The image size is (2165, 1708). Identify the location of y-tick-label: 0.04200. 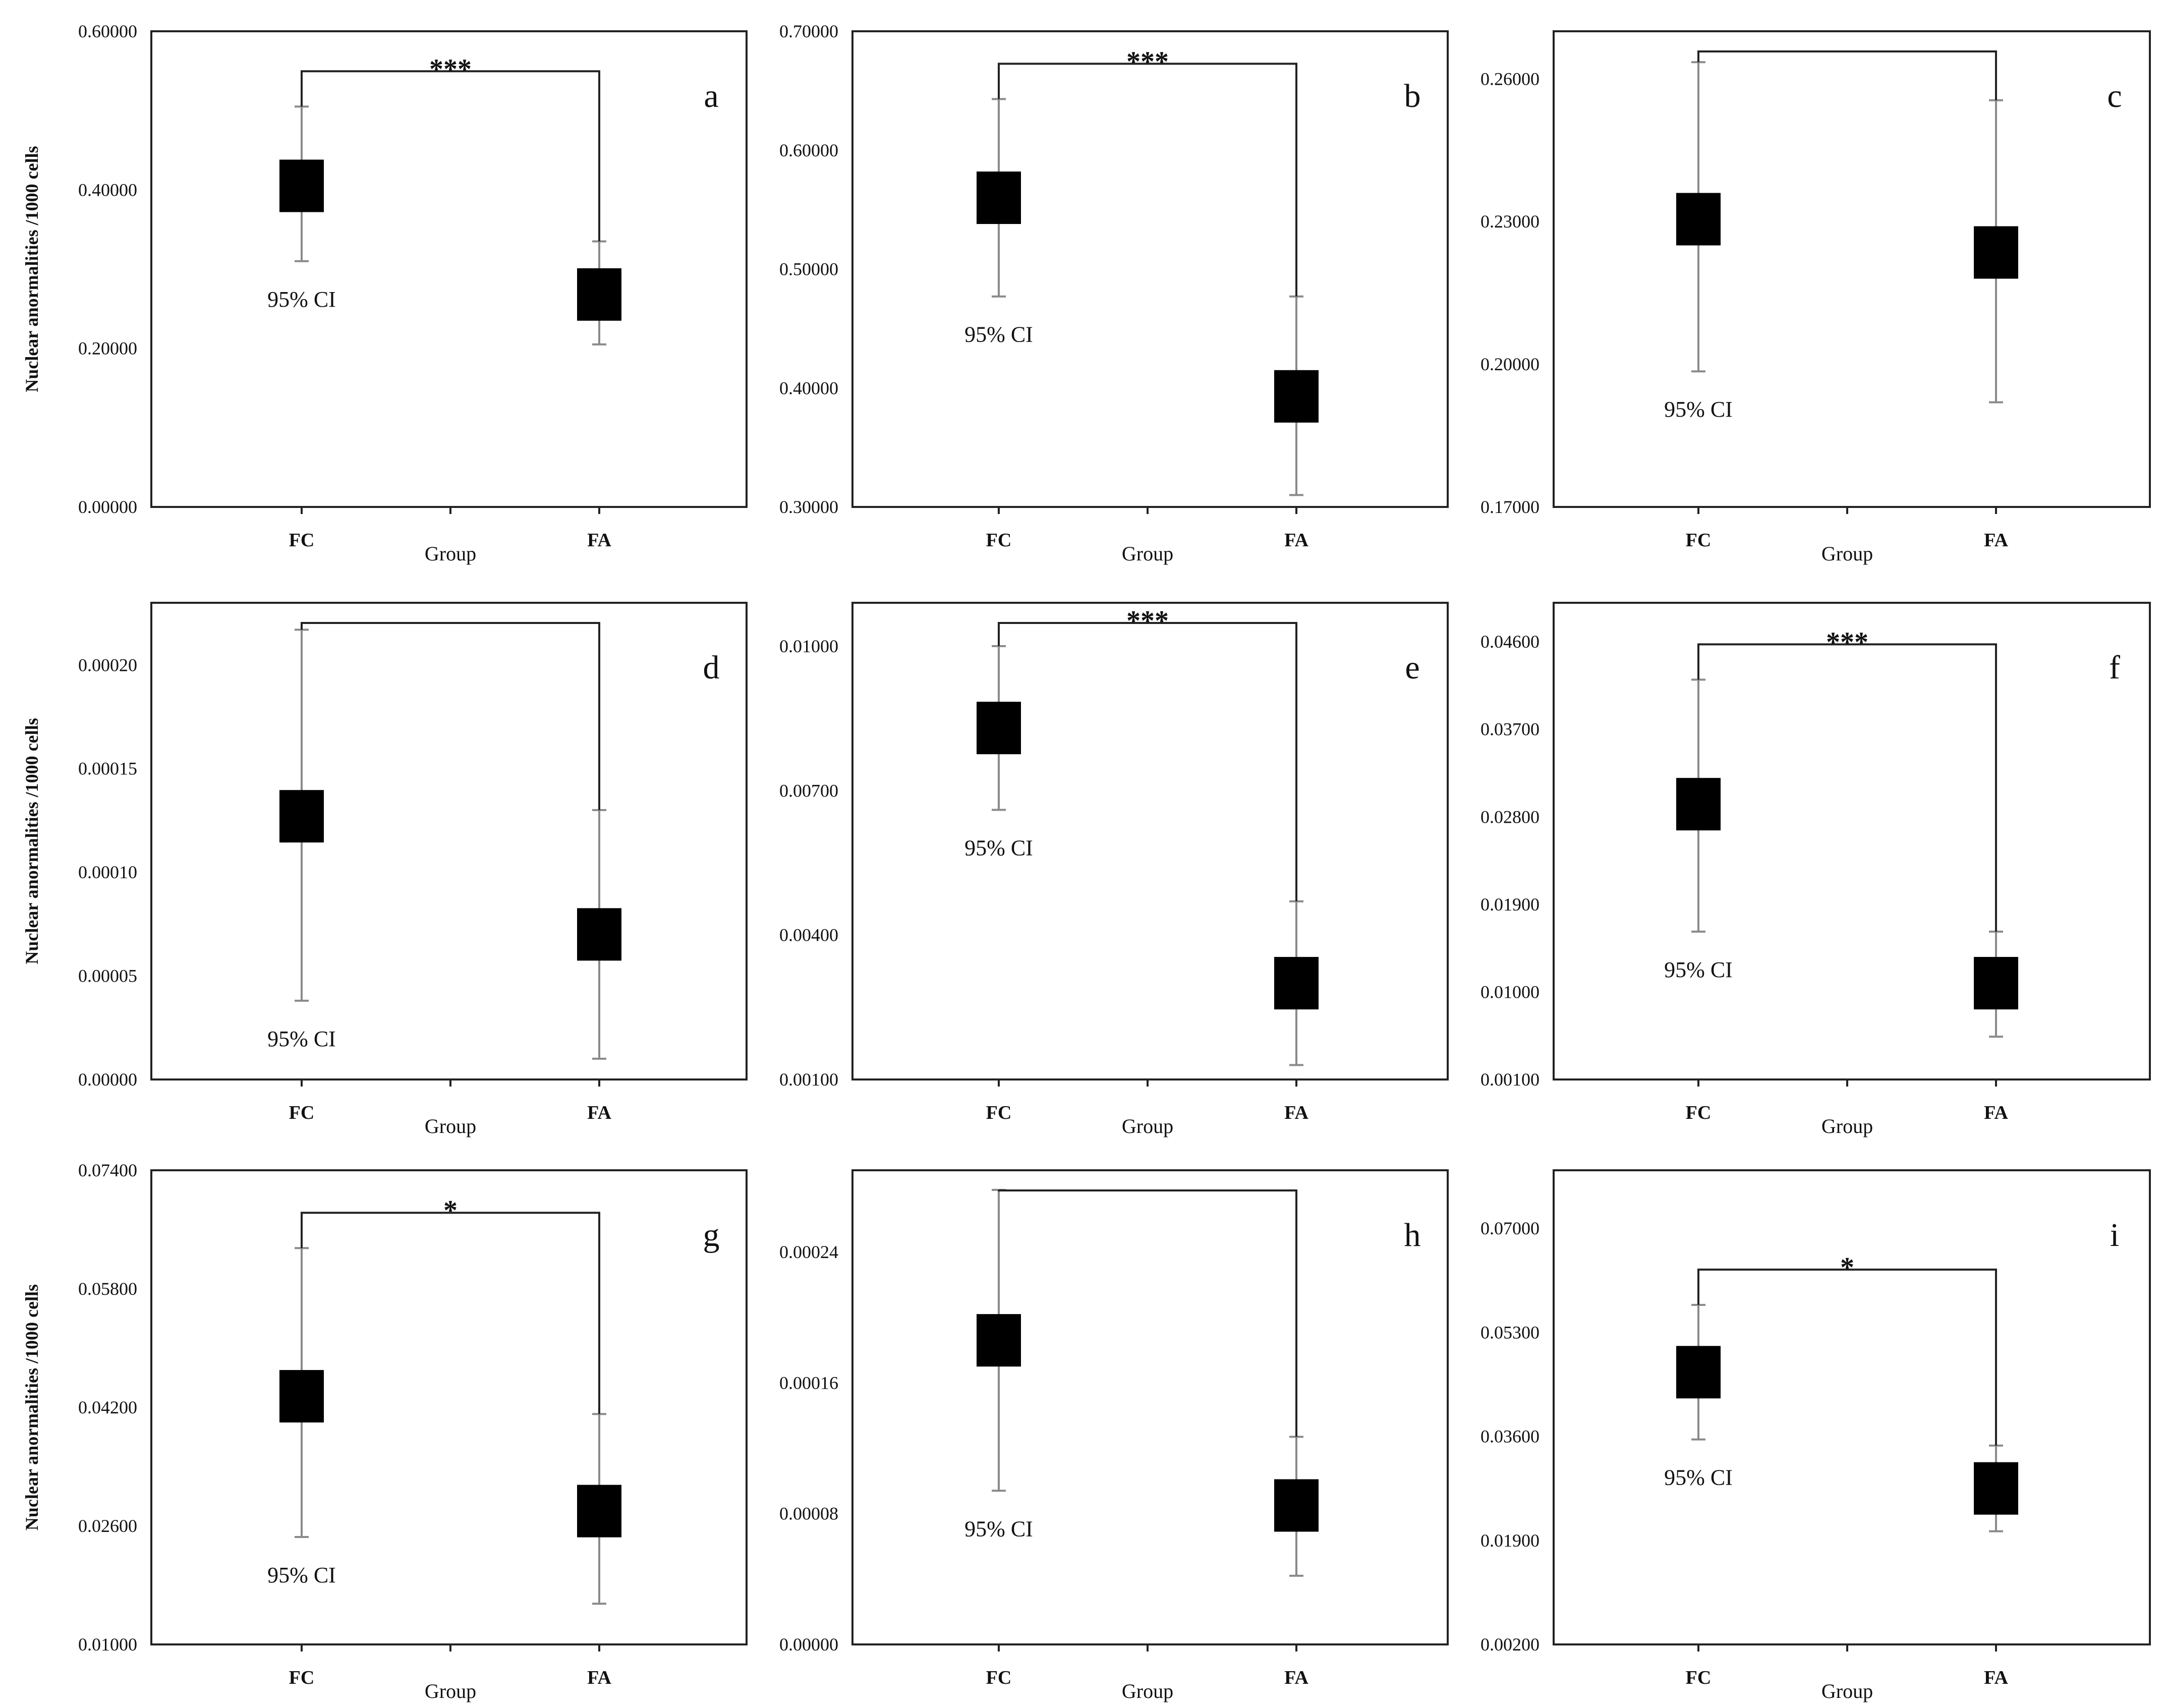
(107, 1407).